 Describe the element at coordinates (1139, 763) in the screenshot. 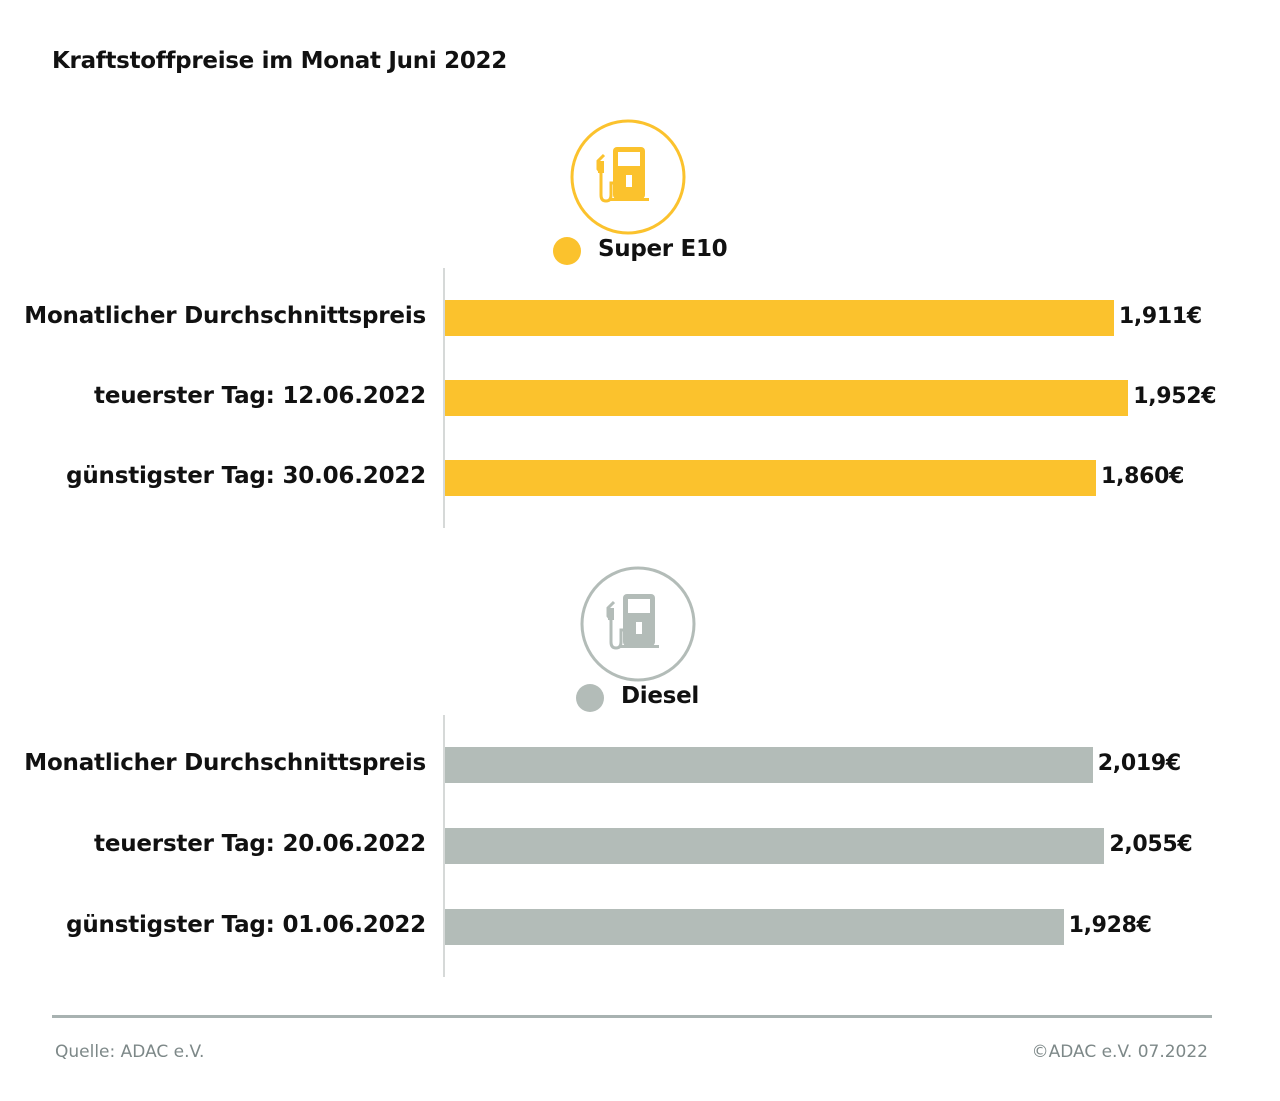

I see `value-label: 2,019€` at that location.